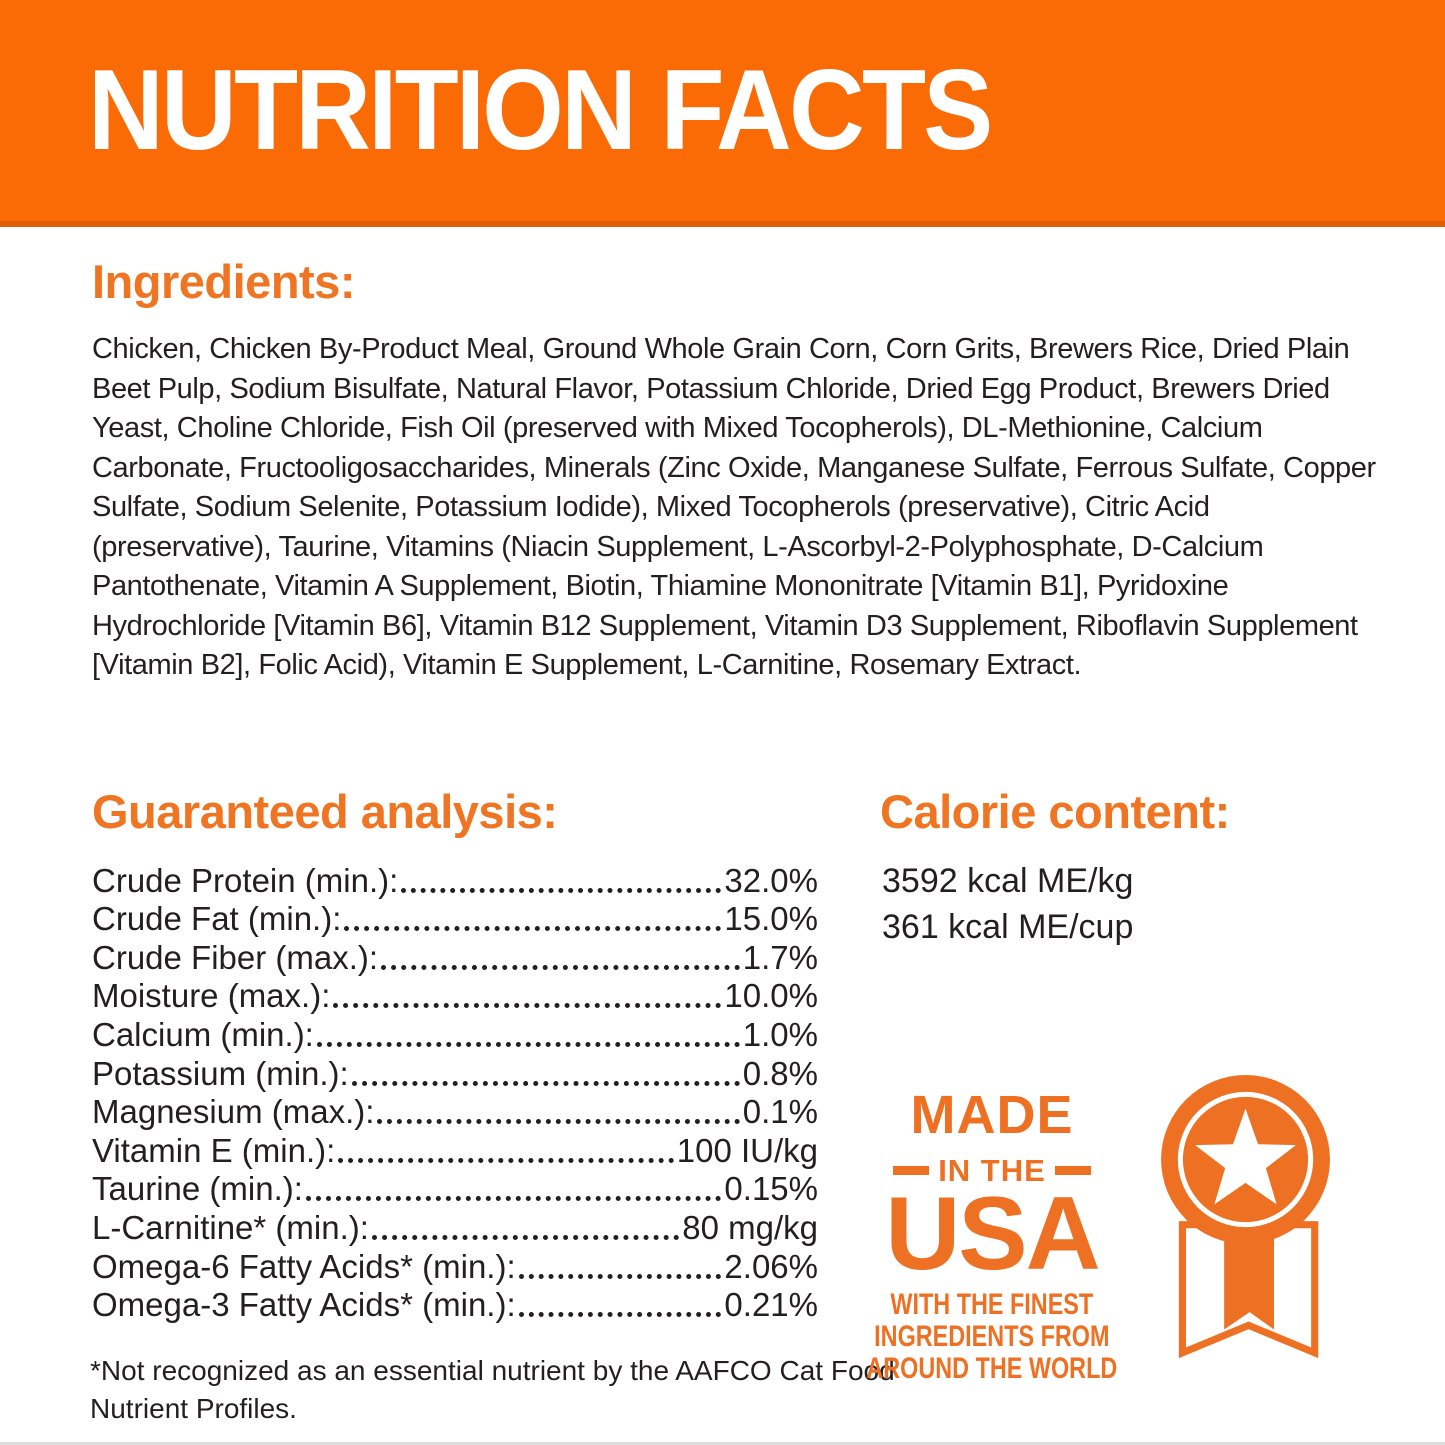 The width and height of the screenshot is (1445, 1445). What do you see at coordinates (304, 1266) in the screenshot?
I see `analysis-label: Omega-6 Fatty Acids* (min.):` at bounding box center [304, 1266].